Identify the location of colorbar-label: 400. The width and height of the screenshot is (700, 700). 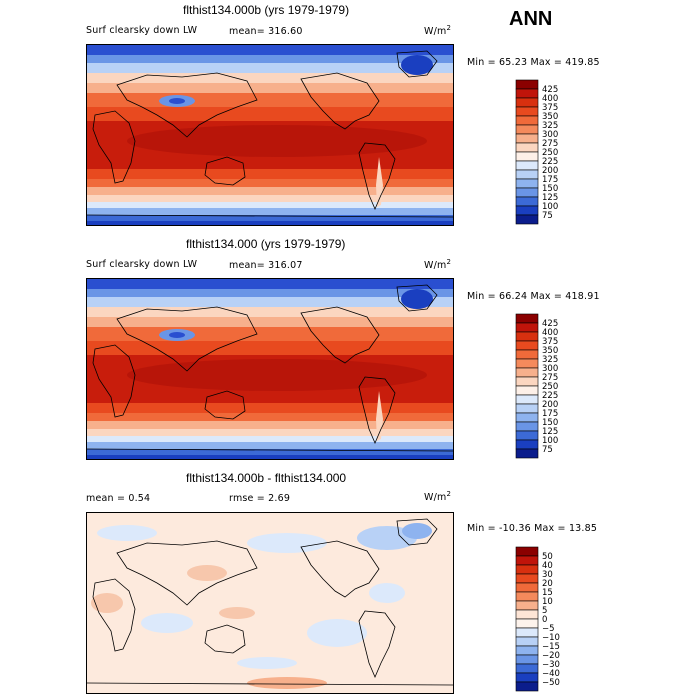
(550, 333).